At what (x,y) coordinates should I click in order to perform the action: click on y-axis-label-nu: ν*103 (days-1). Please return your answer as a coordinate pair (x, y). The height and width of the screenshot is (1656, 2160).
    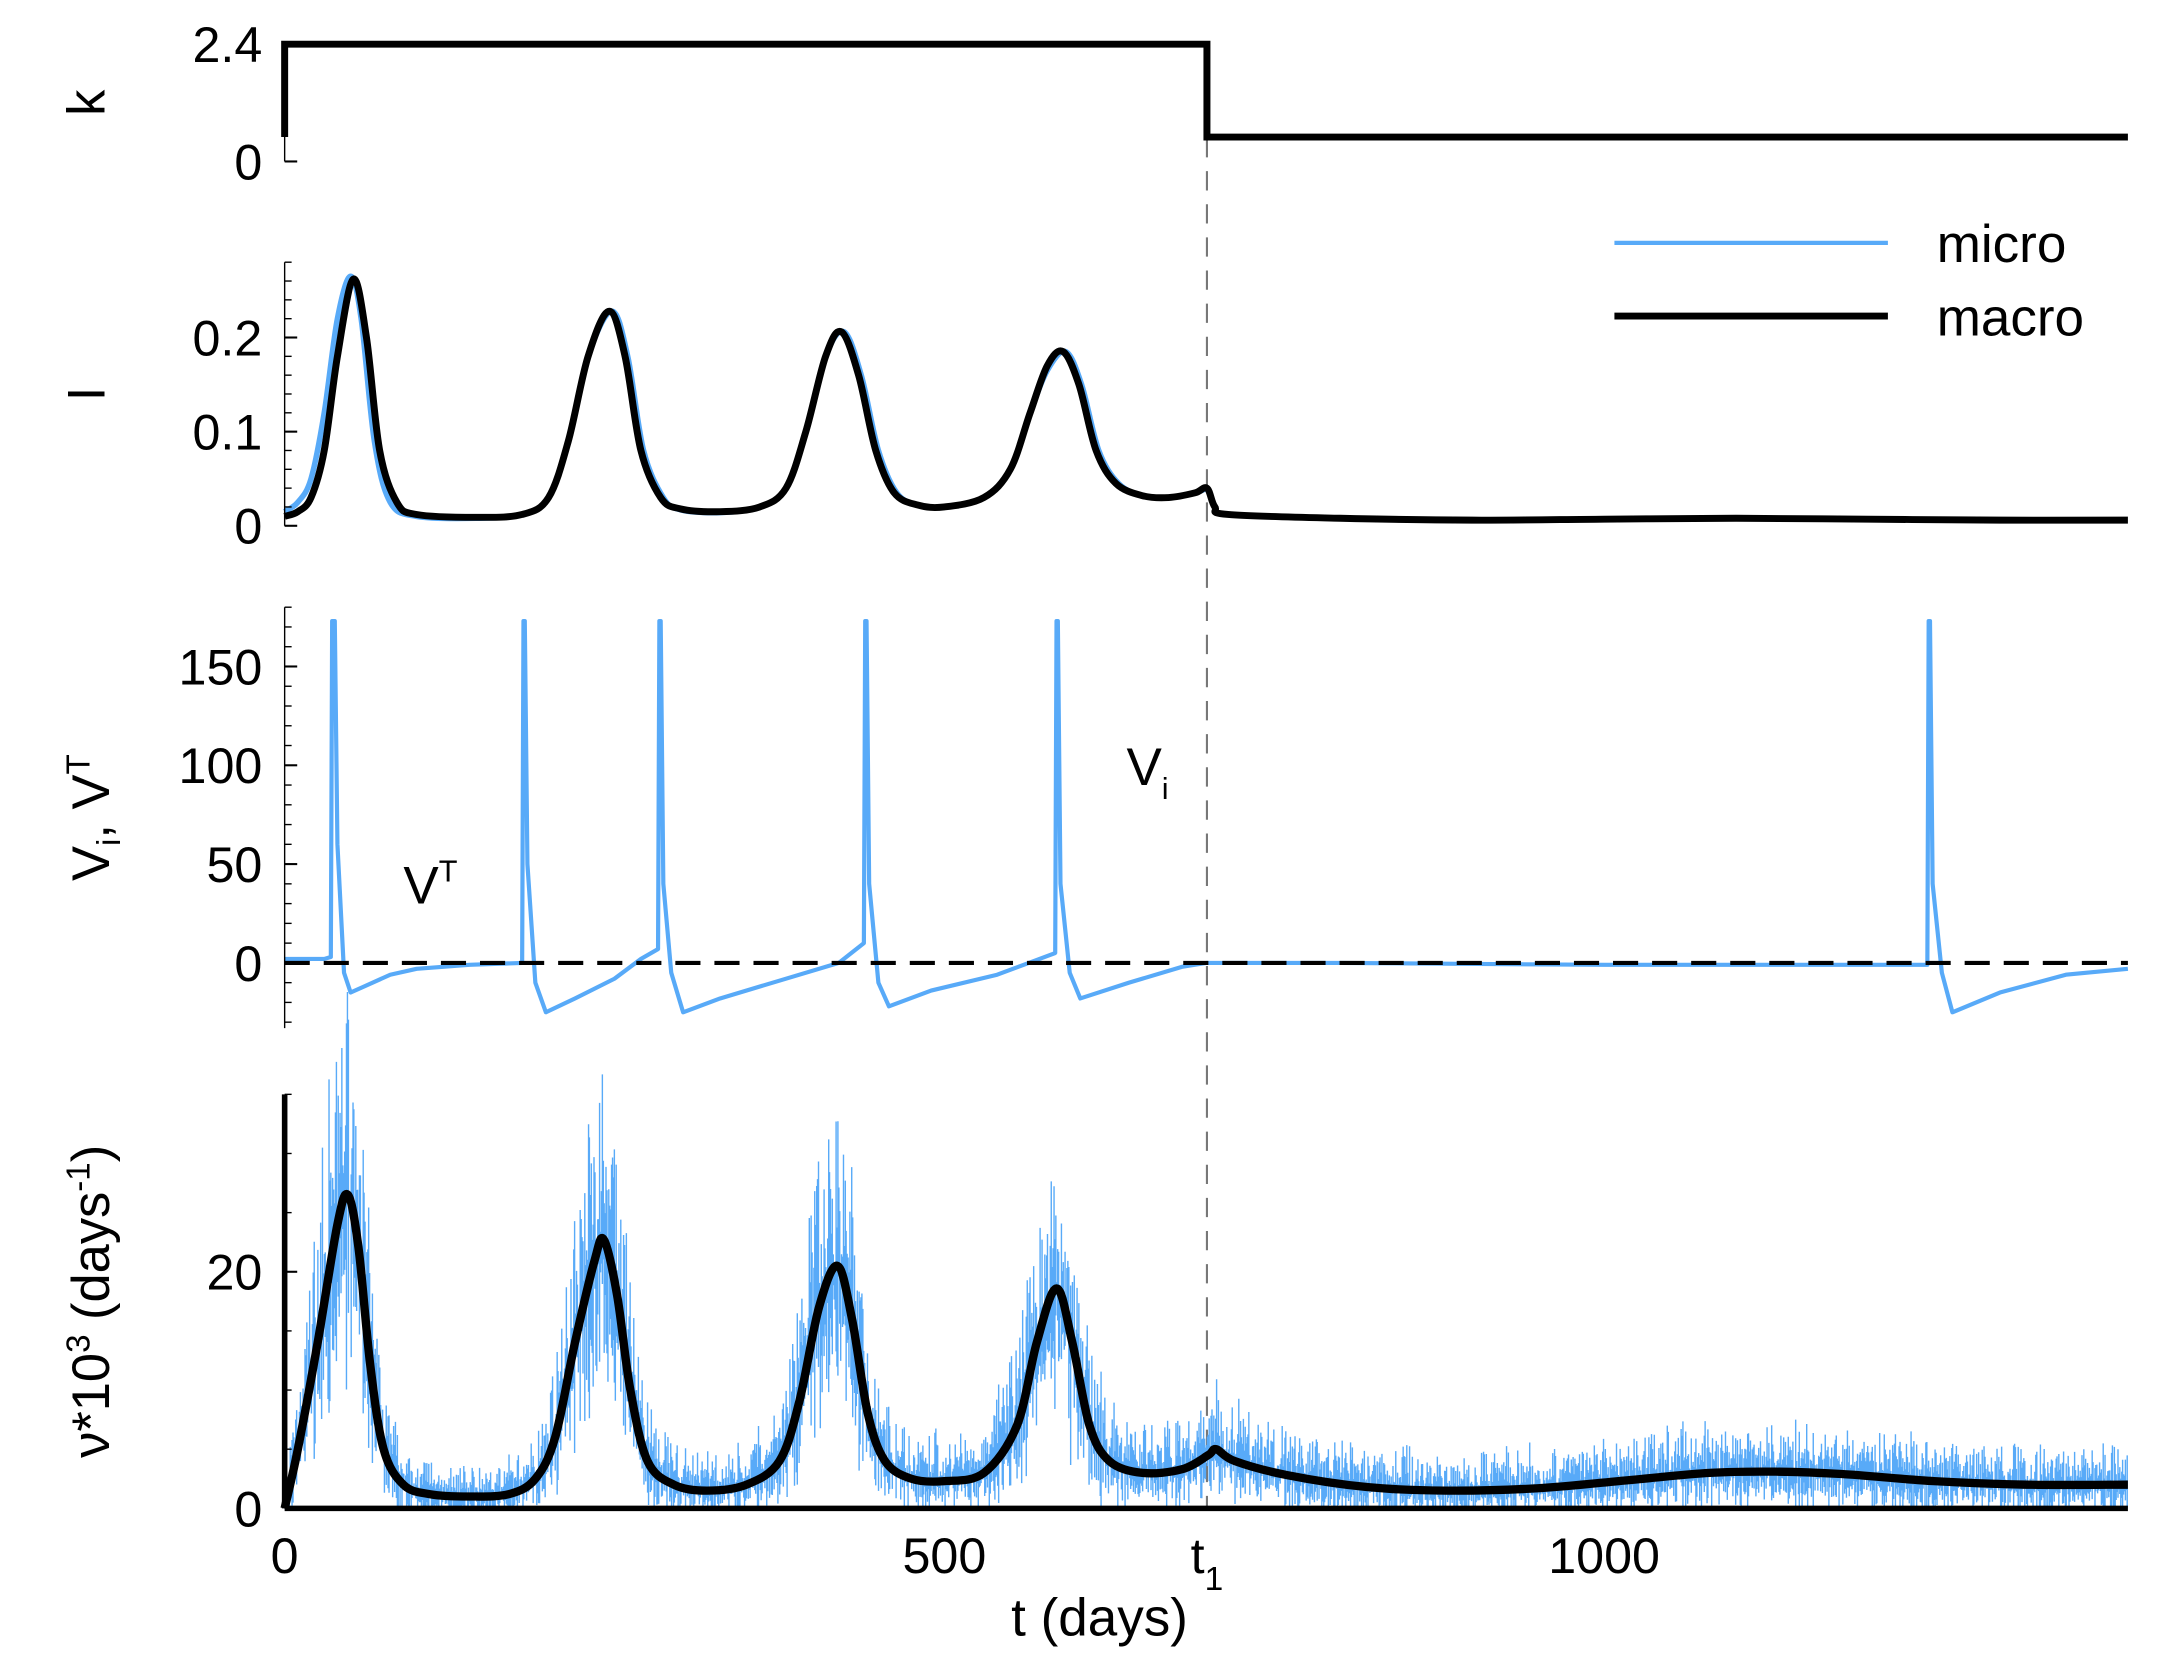
    Looking at the image, I should click on (90, 1301).